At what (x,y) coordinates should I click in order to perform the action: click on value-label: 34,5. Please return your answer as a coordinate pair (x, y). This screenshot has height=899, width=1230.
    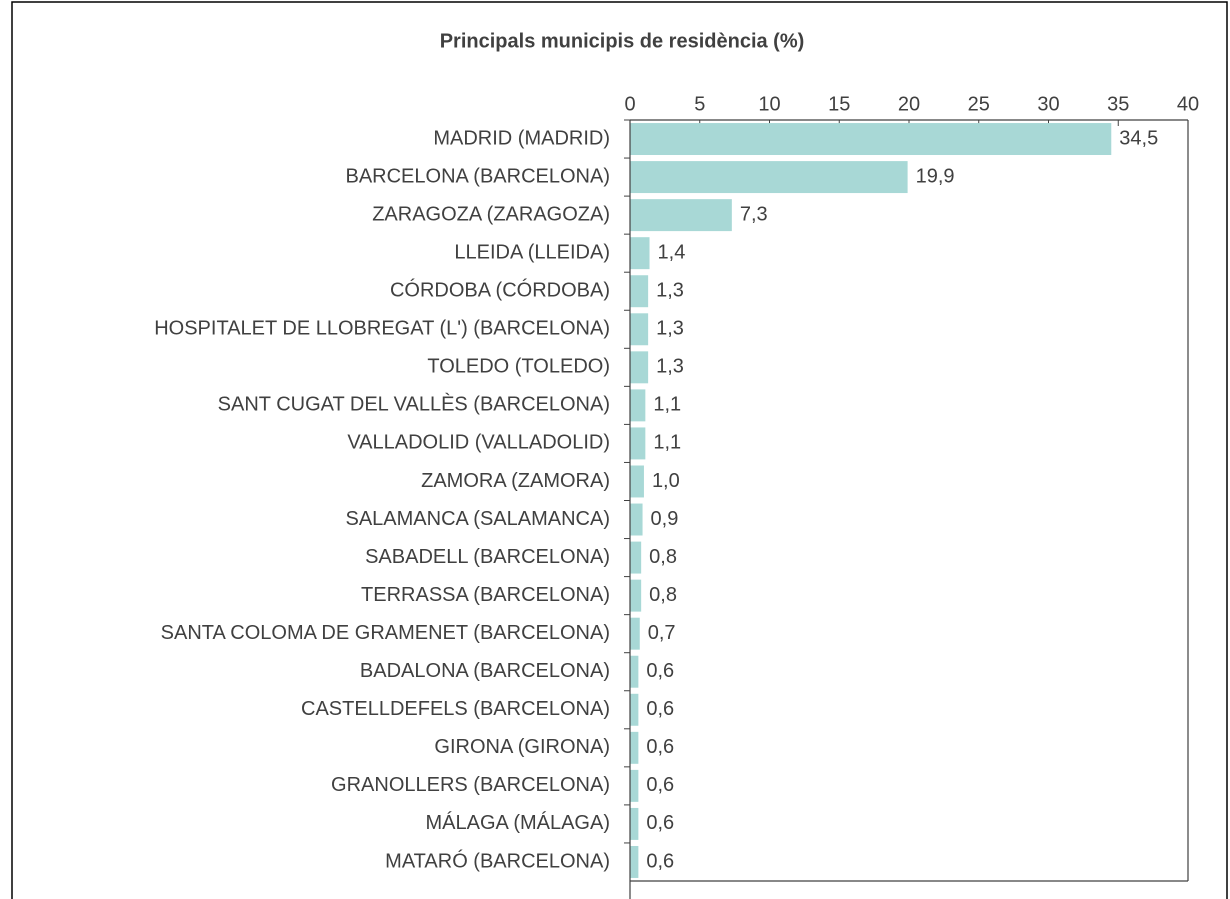
    Looking at the image, I should click on (1138, 138).